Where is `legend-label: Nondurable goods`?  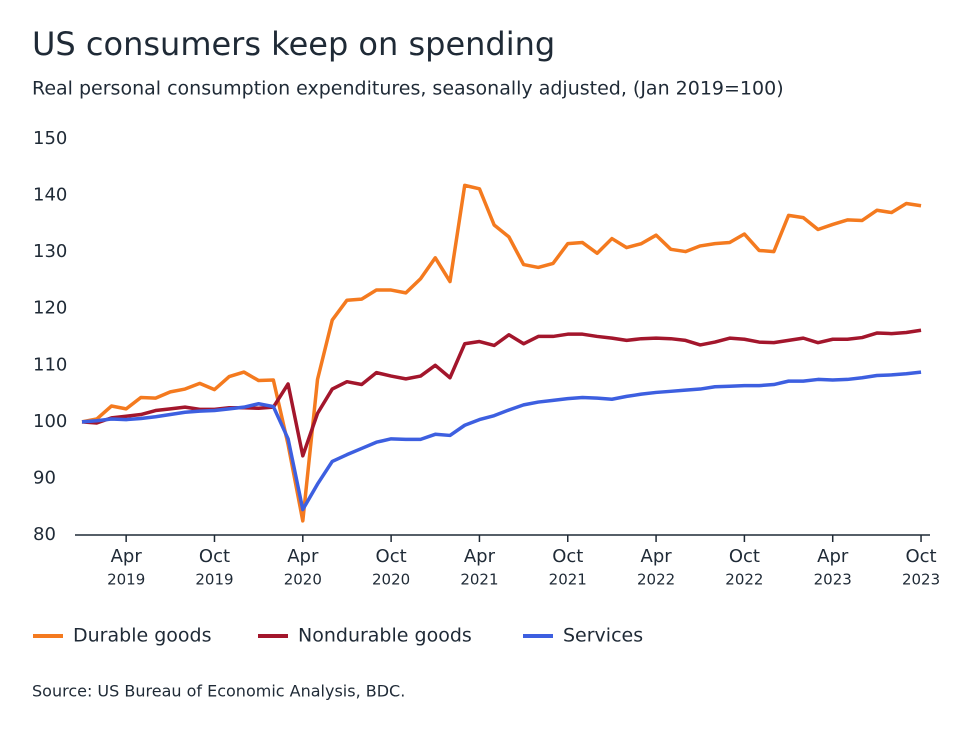
legend-label: Nondurable goods is located at coordinates (385, 636).